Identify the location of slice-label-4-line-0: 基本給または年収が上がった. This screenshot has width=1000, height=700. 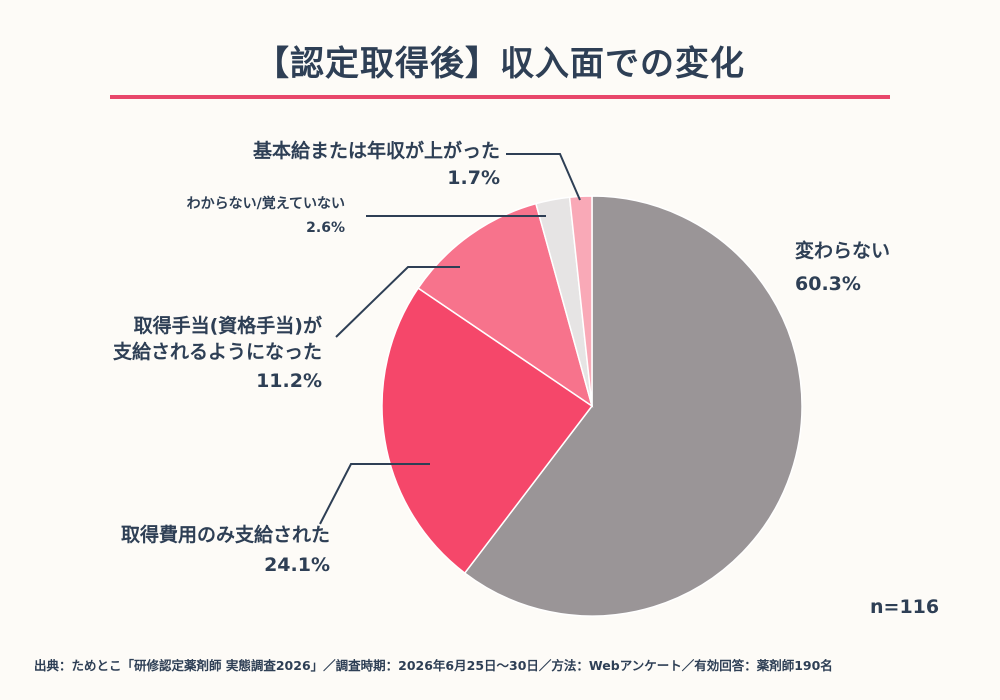
(376, 150).